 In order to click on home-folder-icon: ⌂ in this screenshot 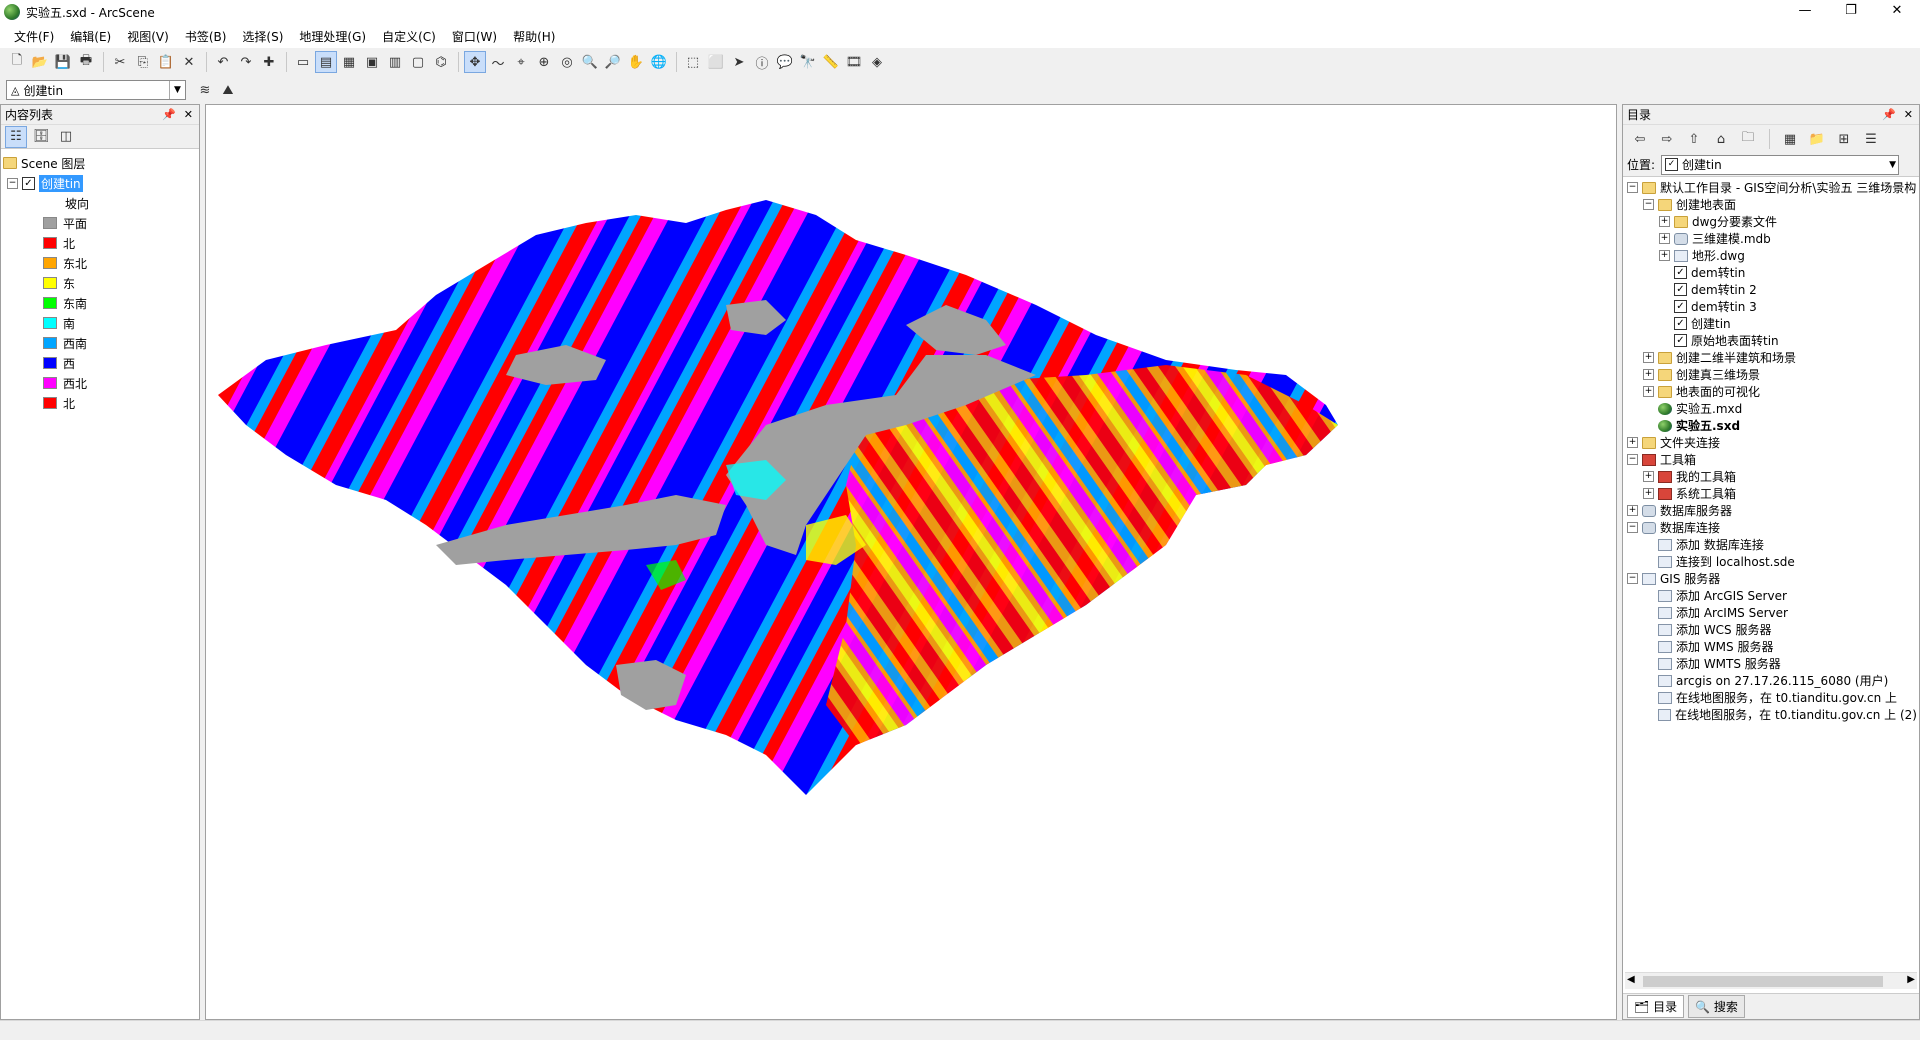, I will do `click(1721, 139)`.